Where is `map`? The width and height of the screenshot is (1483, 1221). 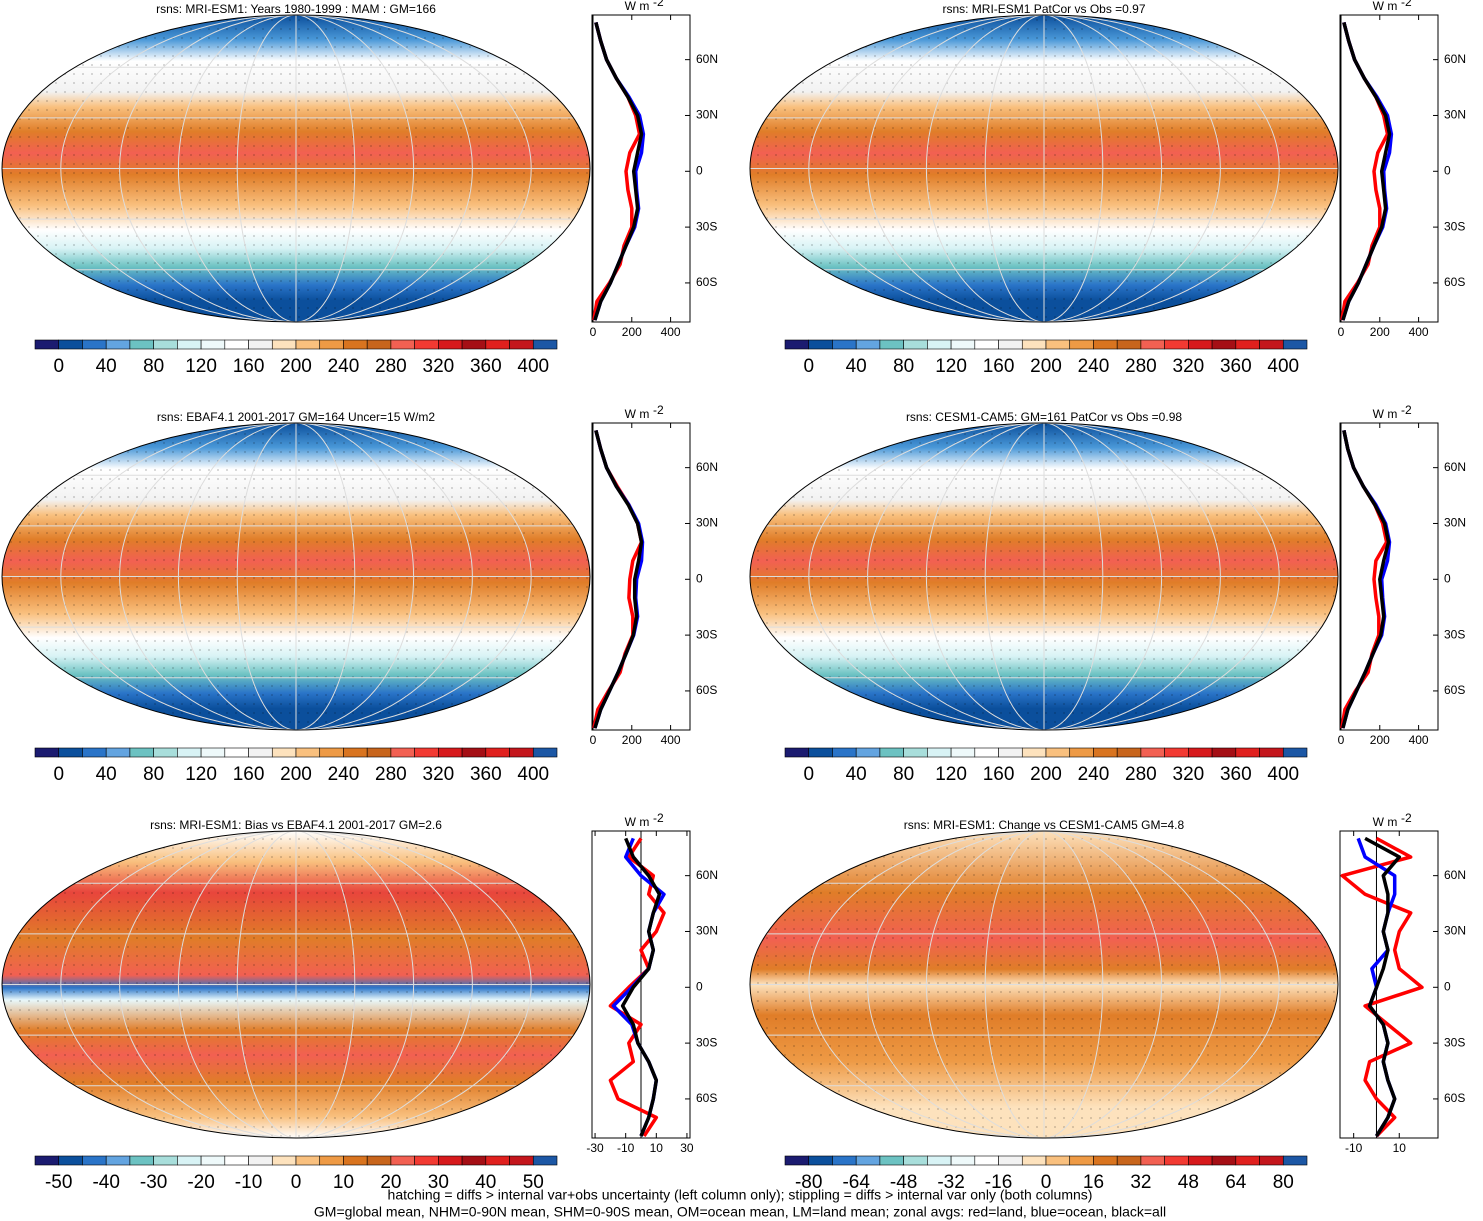
map is located at coordinates (1044, 168).